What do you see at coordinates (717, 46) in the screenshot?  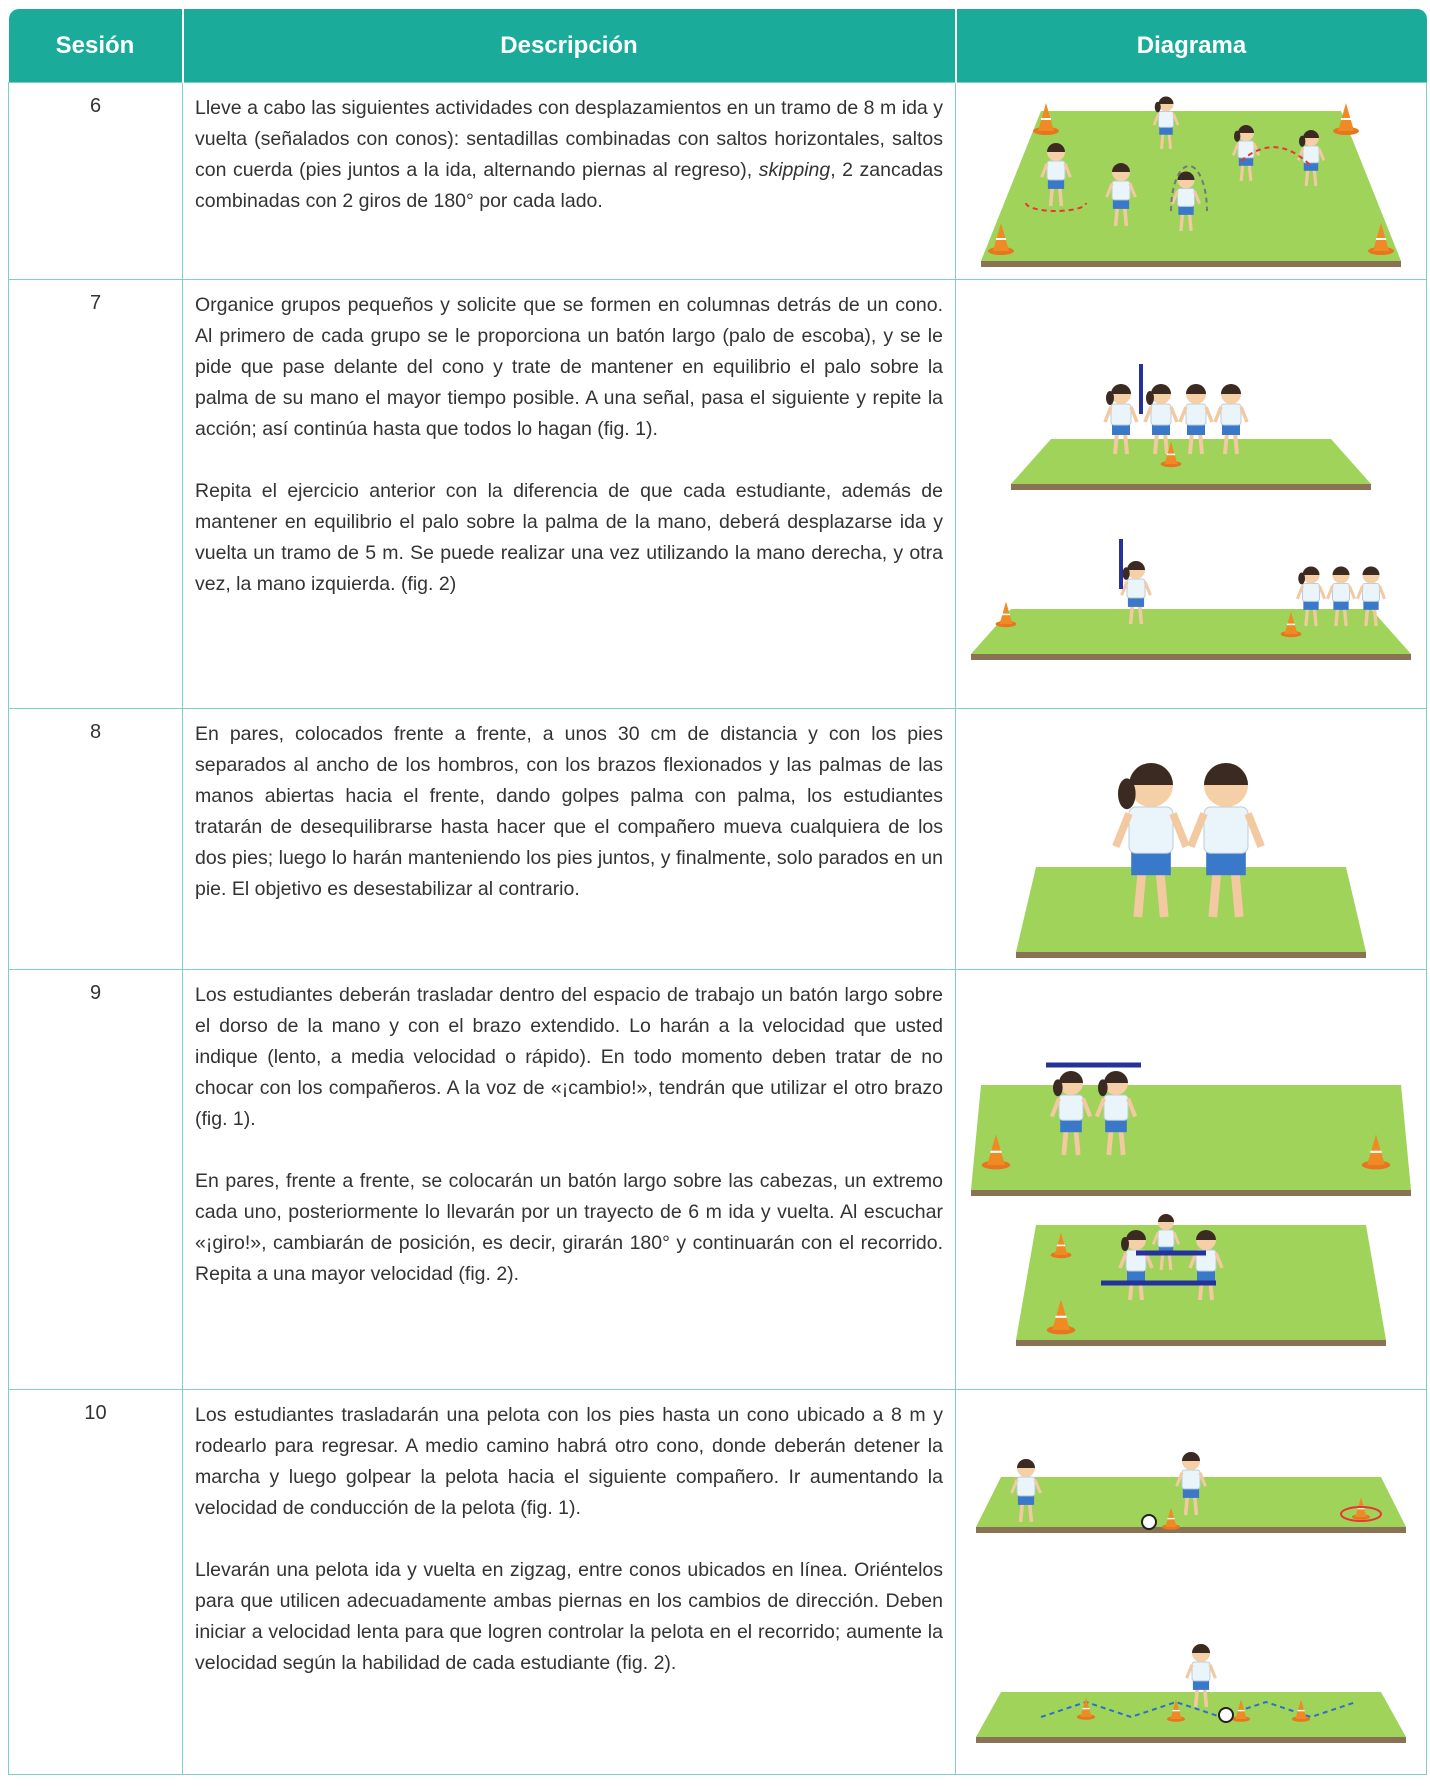 I see `header-row: Sesión Descripción Diagrama` at bounding box center [717, 46].